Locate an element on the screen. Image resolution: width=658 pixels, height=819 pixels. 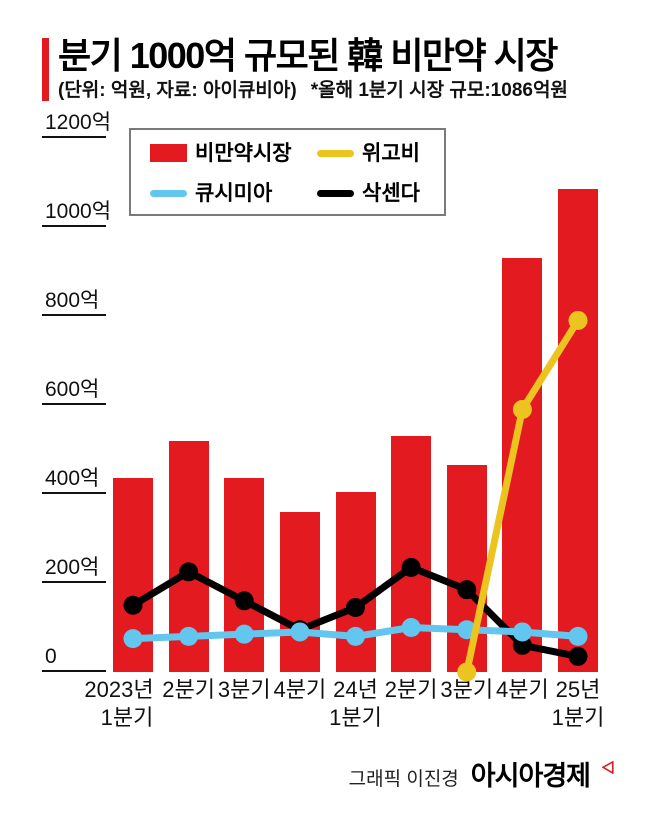
legend-label: 큐시미아 is located at coordinates (234, 193).